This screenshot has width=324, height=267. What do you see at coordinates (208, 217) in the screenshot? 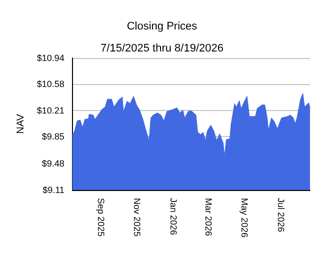
I see `x-tick-label: Mar 2026` at bounding box center [208, 217].